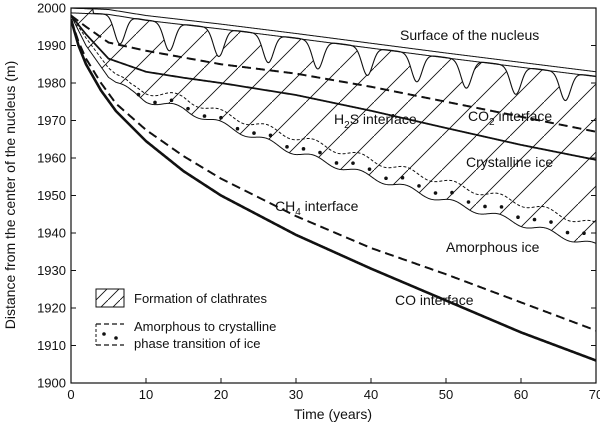 This screenshot has height=431, width=600. Describe the element at coordinates (146, 394) in the screenshot. I see `x-tick-label: 10` at that location.